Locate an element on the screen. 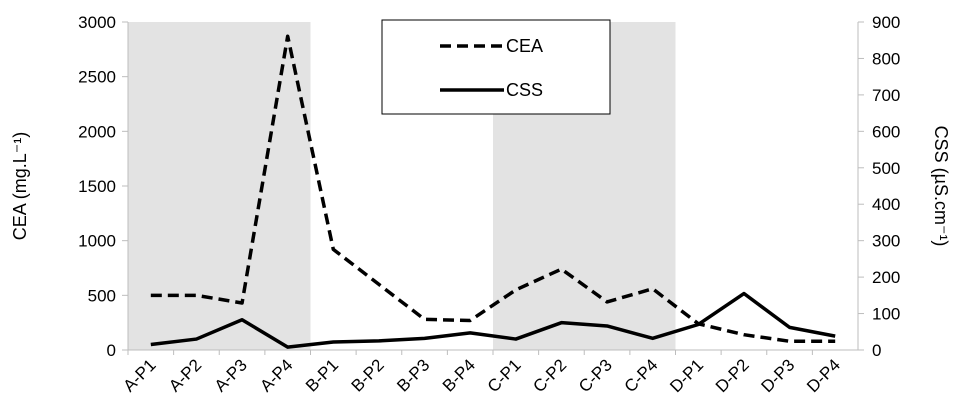 Image resolution: width=960 pixels, height=413 pixels. x-tick-label: A-P4 is located at coordinates (276, 375).